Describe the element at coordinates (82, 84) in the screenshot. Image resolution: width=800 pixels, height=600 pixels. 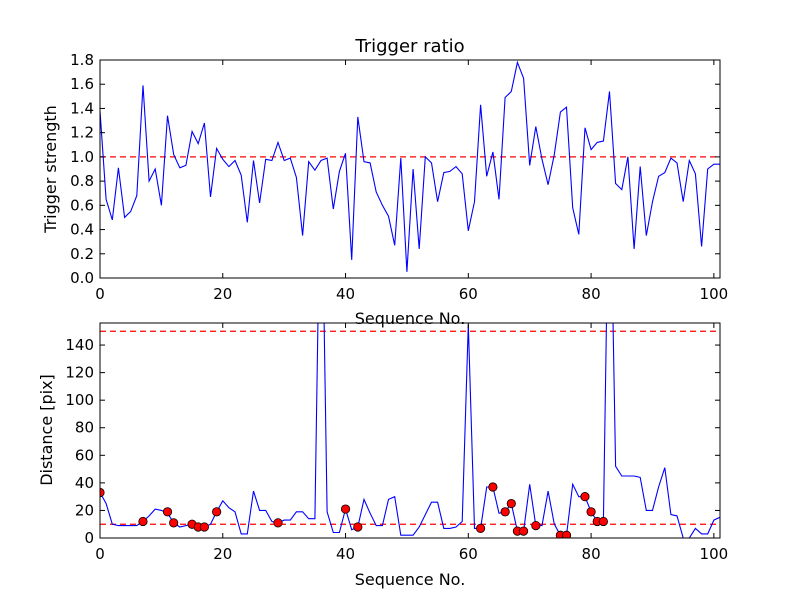
I see `y-tick-label: 1.6` at that location.